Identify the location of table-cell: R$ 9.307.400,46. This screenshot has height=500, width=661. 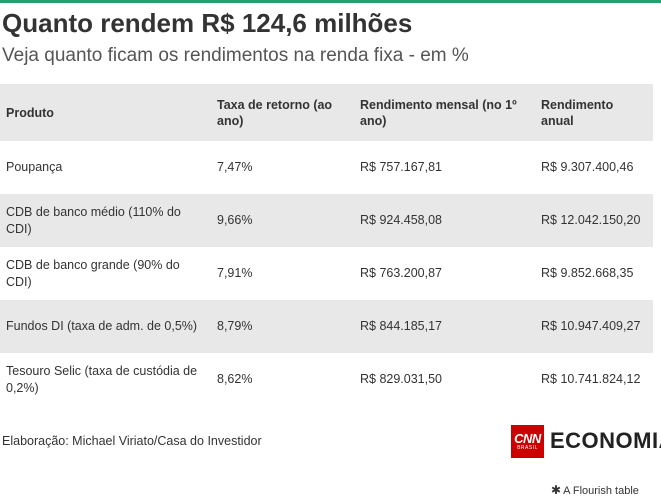
(587, 167).